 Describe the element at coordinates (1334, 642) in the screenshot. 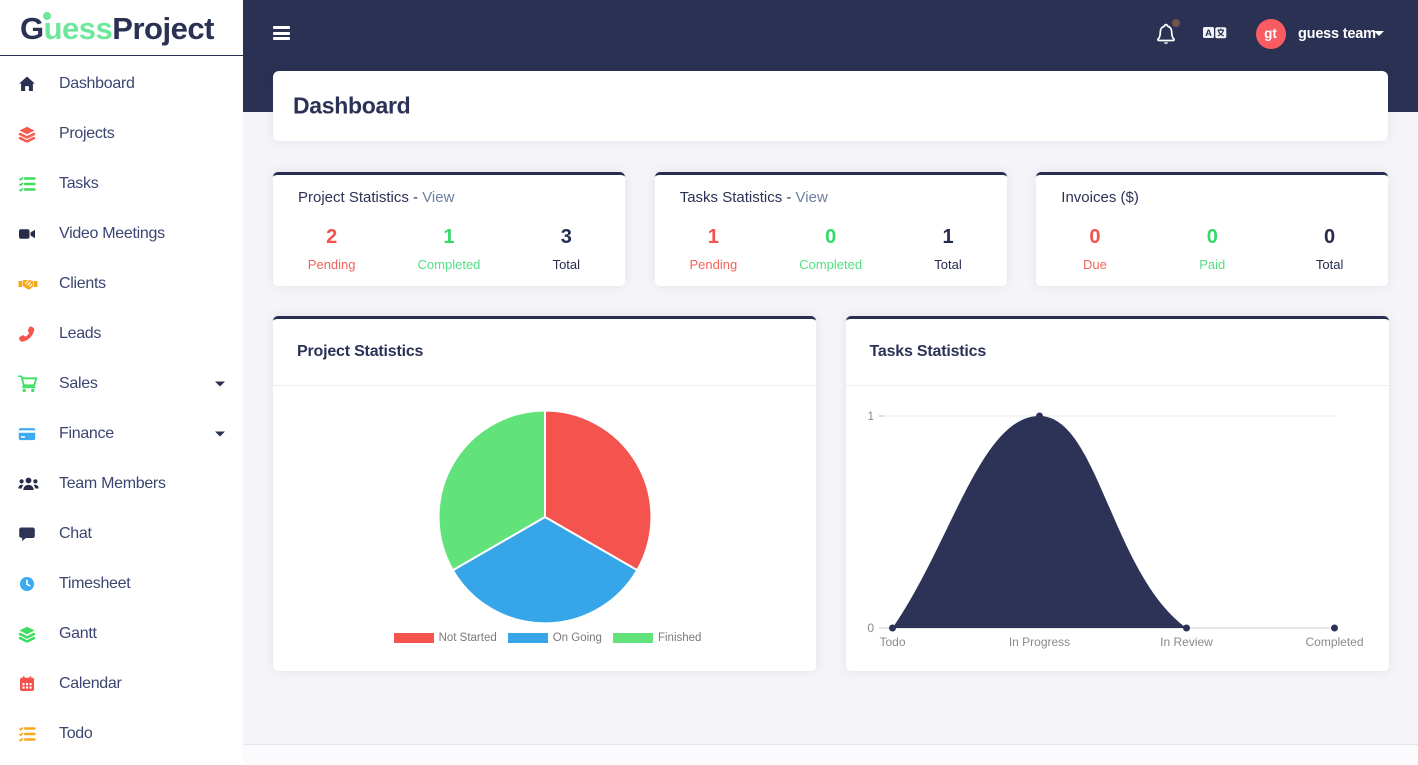

I see `svg-text: Completed` at that location.